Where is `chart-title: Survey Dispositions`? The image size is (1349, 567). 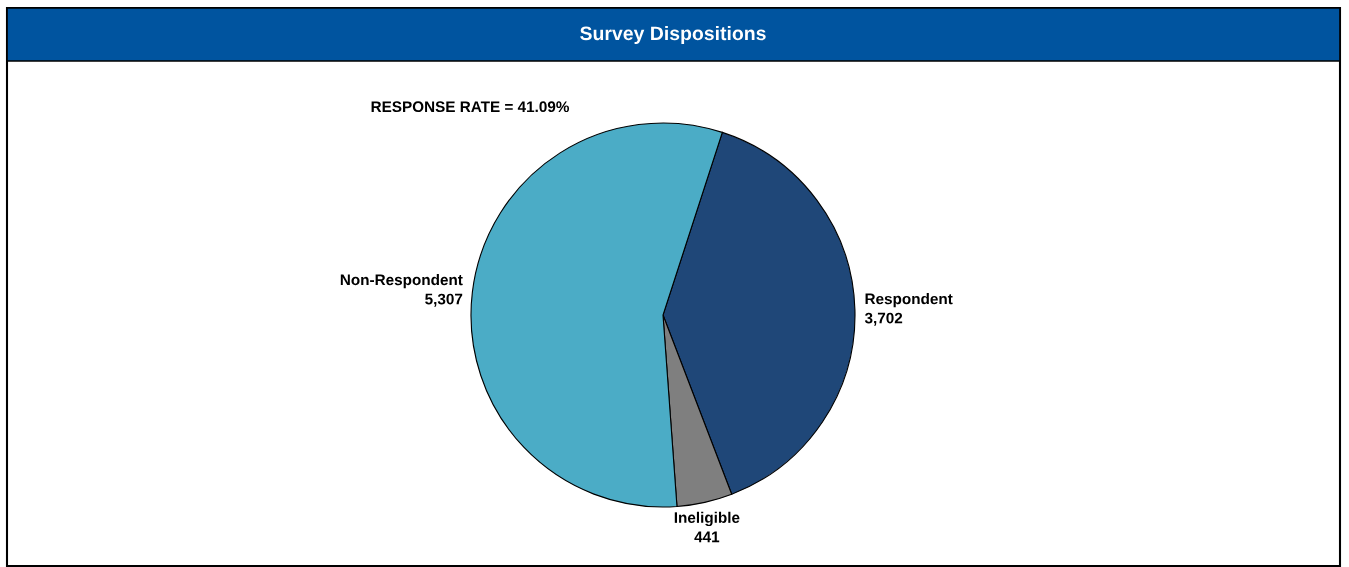
chart-title: Survey Dispositions is located at coordinates (673, 35).